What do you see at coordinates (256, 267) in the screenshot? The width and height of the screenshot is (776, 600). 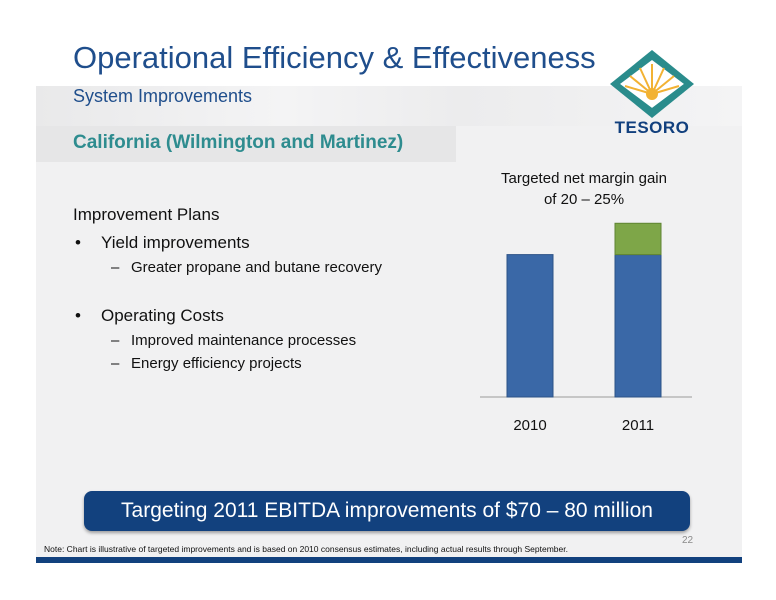 I see `sub-bullet-label: Greater propane and butane recovery` at bounding box center [256, 267].